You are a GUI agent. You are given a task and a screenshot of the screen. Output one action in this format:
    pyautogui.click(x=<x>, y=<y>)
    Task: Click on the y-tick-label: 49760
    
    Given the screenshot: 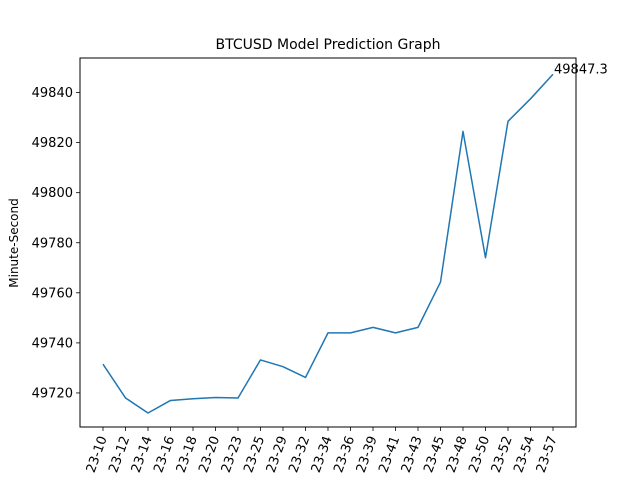 What is the action you would take?
    pyautogui.click(x=52, y=293)
    